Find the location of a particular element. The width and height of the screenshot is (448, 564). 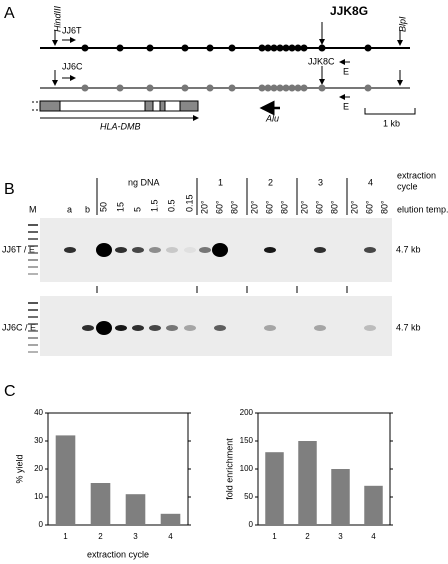

temp-label: 80° is located at coordinates (334, 207).